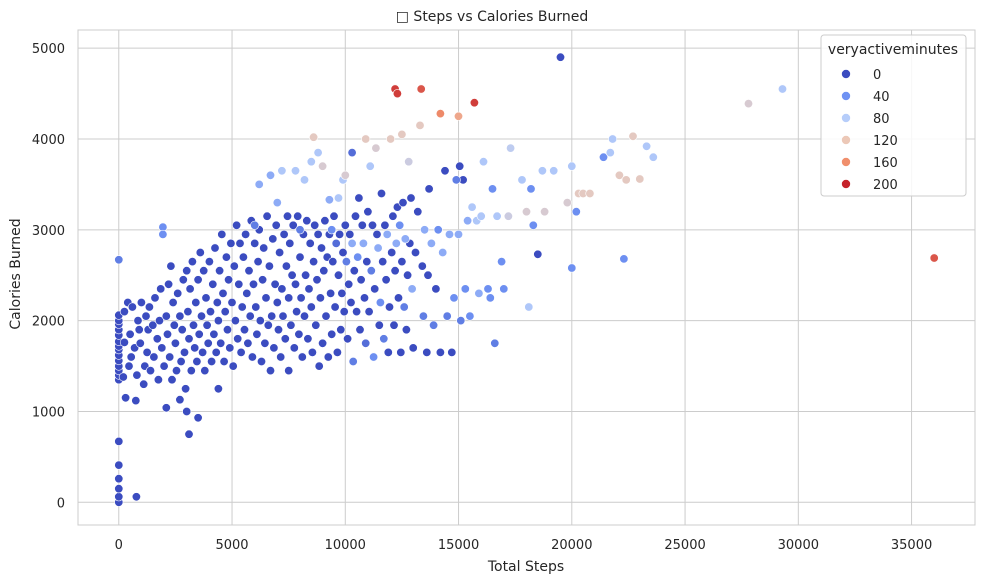 Image resolution: width=984 pixels, height=584 pixels. I want to click on x-tick-label: 10000, so click(345, 545).